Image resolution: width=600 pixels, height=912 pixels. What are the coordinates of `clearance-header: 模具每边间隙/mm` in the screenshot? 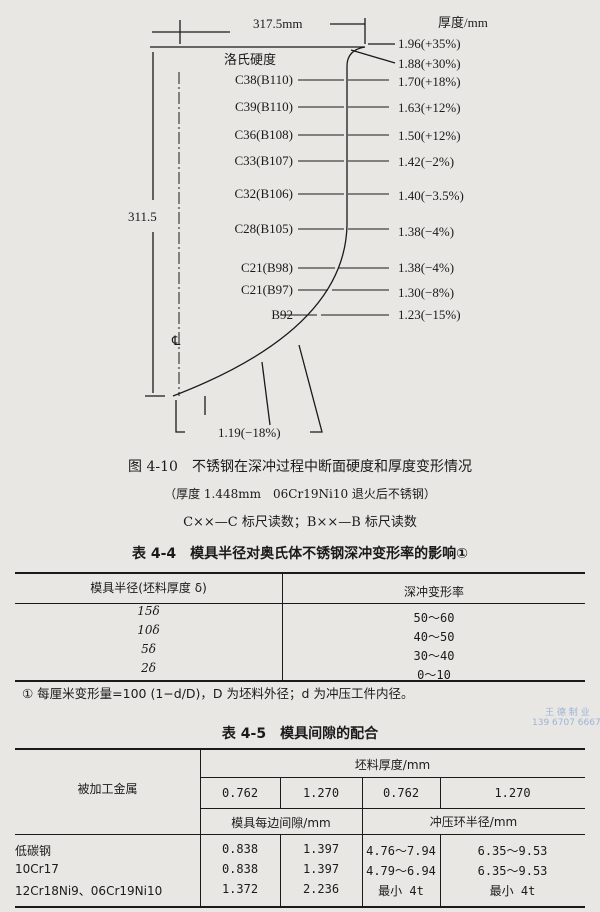 It's located at (281, 823).